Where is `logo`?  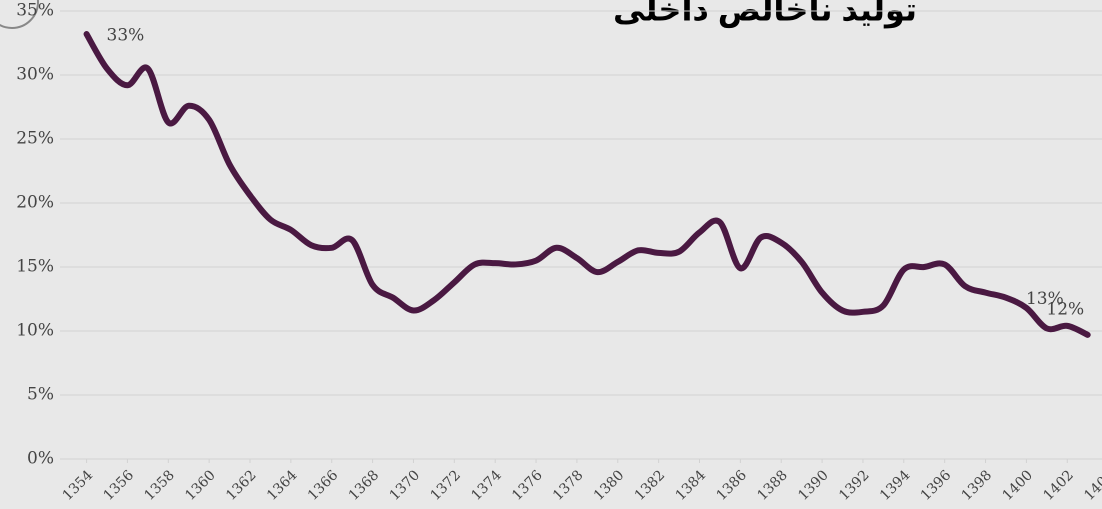 logo is located at coordinates (19, 14).